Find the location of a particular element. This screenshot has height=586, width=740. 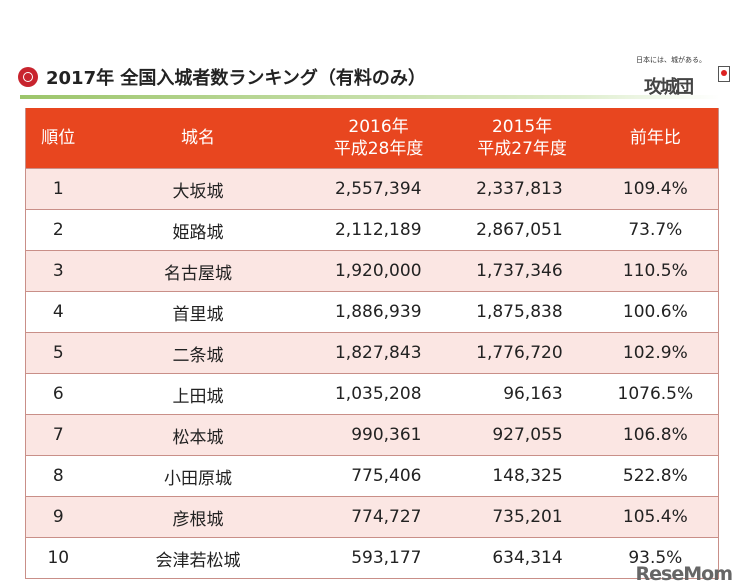

table-row: 10 会津若松城 593,177 634,314 93.5% is located at coordinates (372, 558).